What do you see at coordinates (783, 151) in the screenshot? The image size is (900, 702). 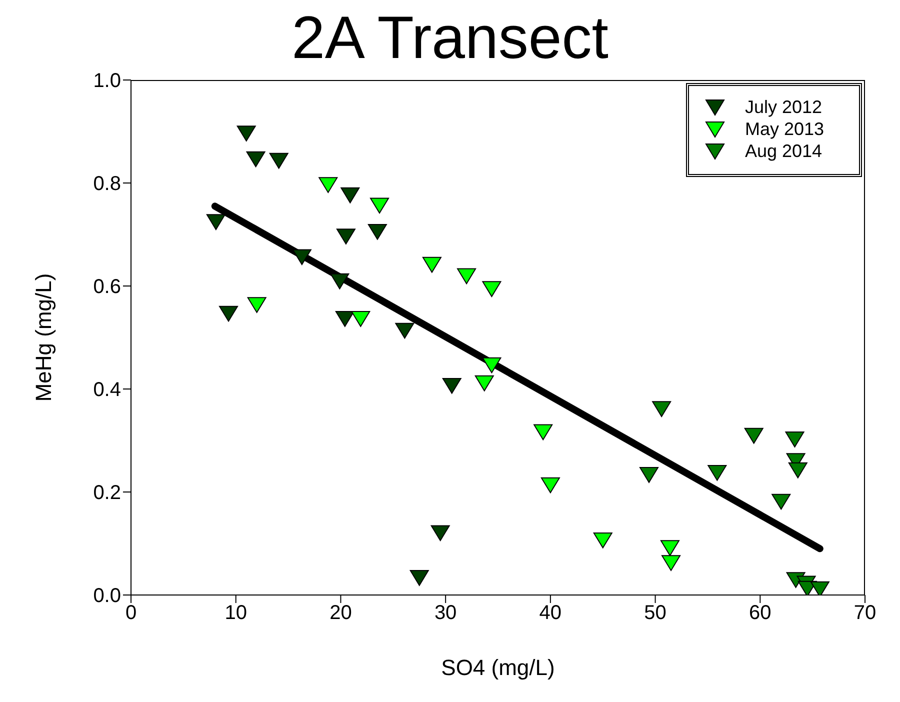 I see `legend-label: Aug 2014` at bounding box center [783, 151].